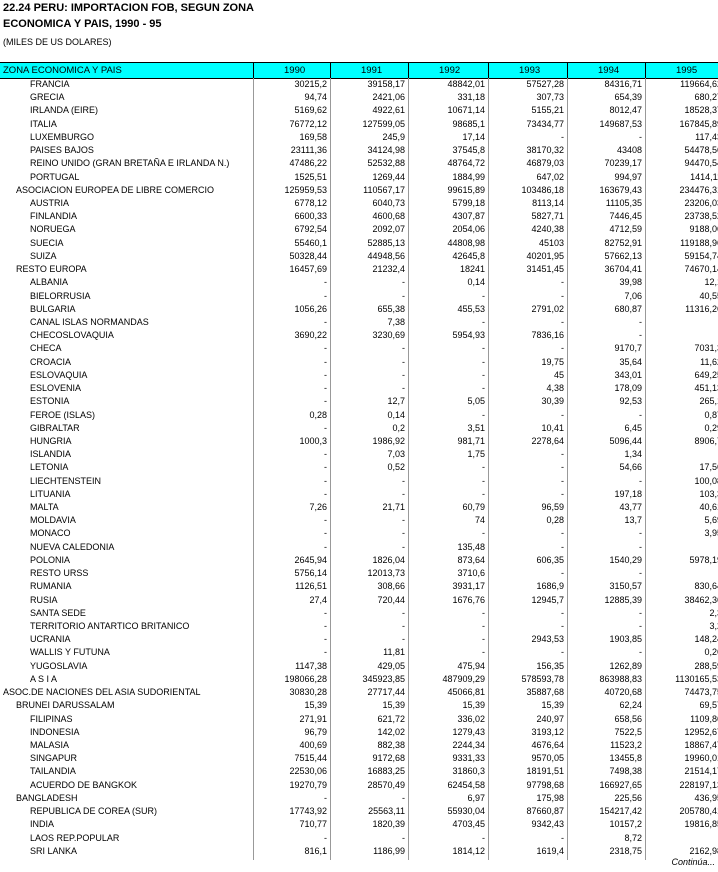 This screenshot has width=718, height=872. Describe the element at coordinates (626, 745) in the screenshot. I see `value-cell: 11523,2` at that location.